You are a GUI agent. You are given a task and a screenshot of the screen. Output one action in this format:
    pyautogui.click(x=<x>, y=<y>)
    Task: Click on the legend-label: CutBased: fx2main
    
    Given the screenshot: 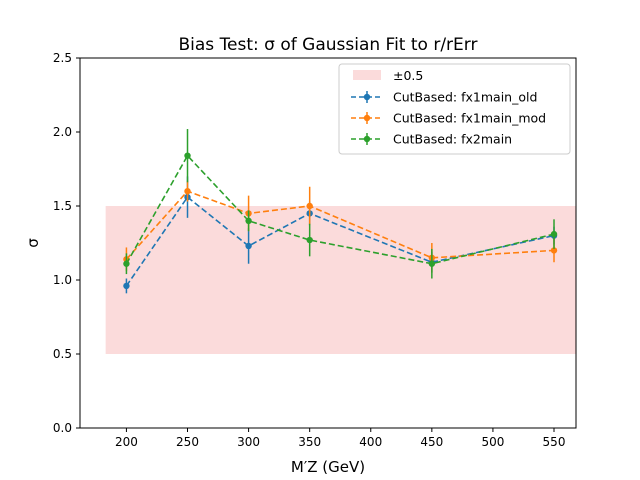 What is the action you would take?
    pyautogui.click(x=452, y=139)
    